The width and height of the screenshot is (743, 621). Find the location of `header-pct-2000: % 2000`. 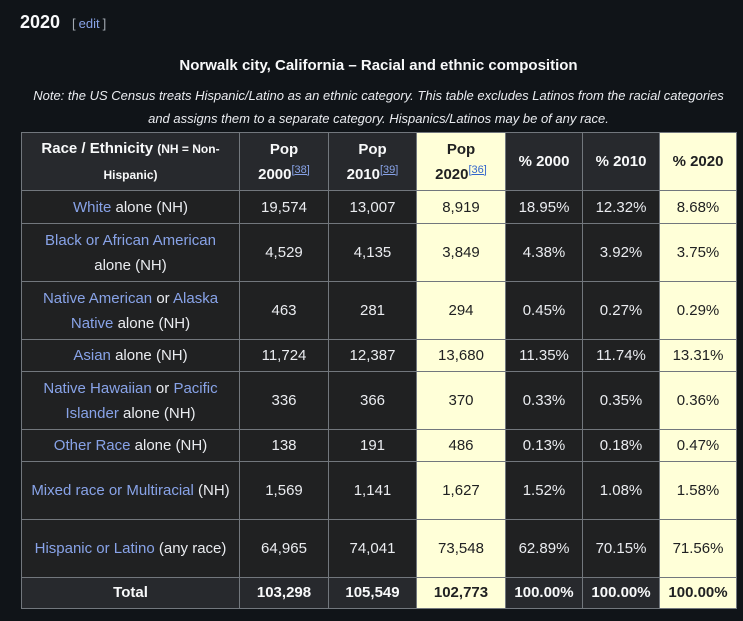

header-pct-2000: % 2000 is located at coordinates (544, 161).